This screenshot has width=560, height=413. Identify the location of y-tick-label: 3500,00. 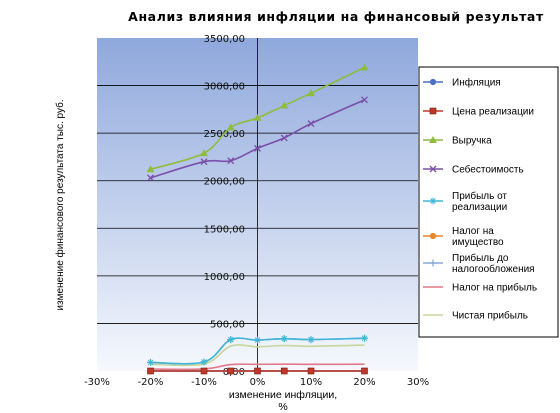
(224, 39).